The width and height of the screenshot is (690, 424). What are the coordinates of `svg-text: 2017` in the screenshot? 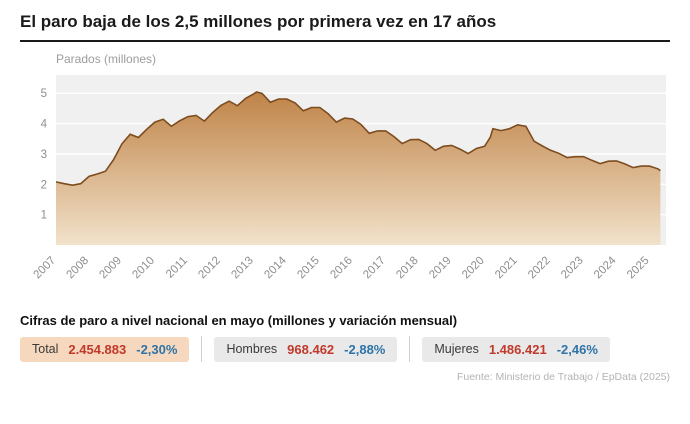 It's located at (374, 268).